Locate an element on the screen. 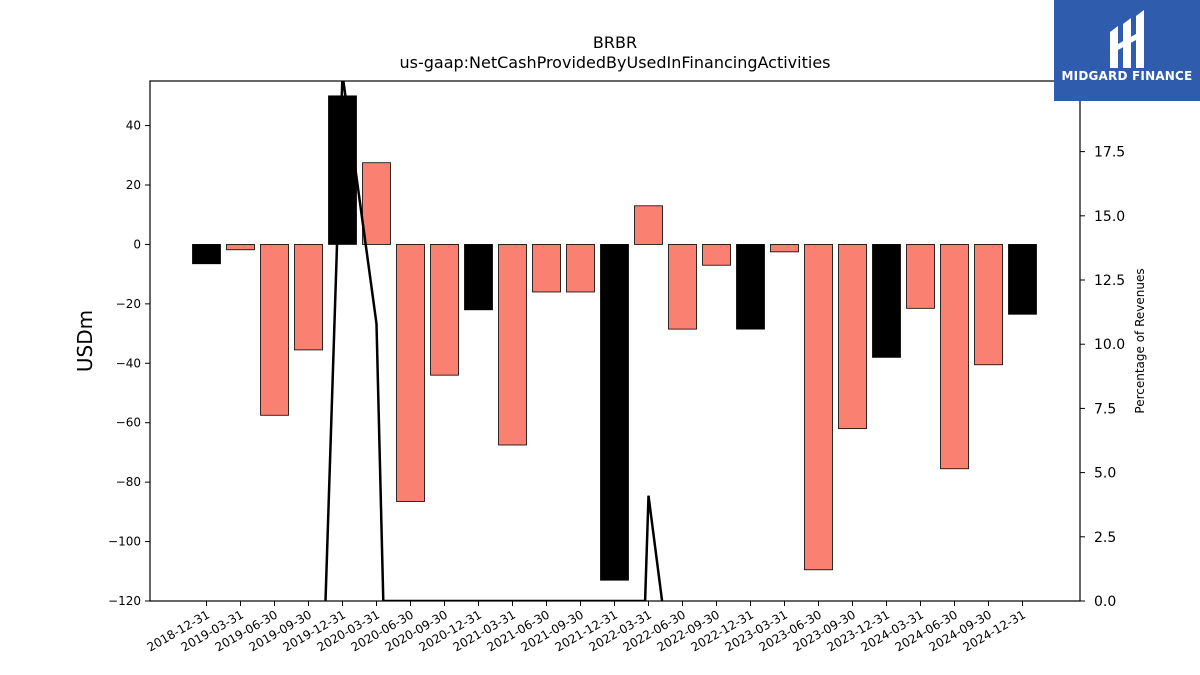 The image size is (1200, 675). y2-tick-label: 15.0 is located at coordinates (1109, 217).